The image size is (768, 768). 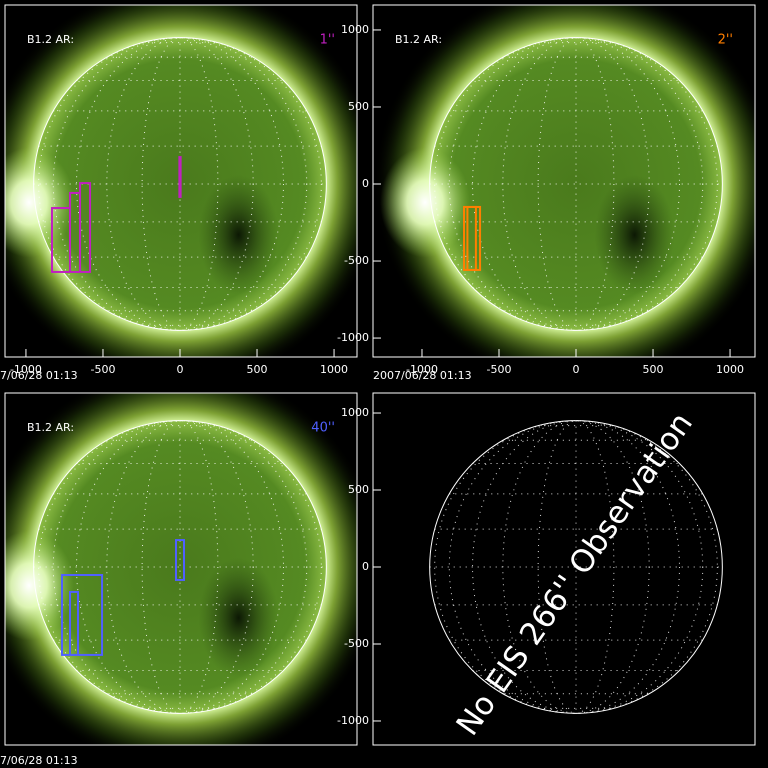 I want to click on panel, so click(x=576, y=567).